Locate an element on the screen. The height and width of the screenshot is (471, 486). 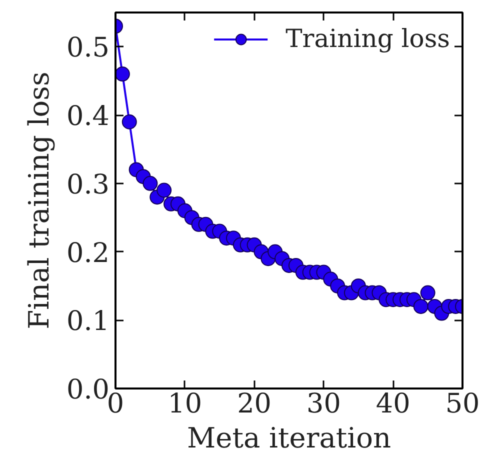
y-tick-label: 0.5 is located at coordinates (88, 48).